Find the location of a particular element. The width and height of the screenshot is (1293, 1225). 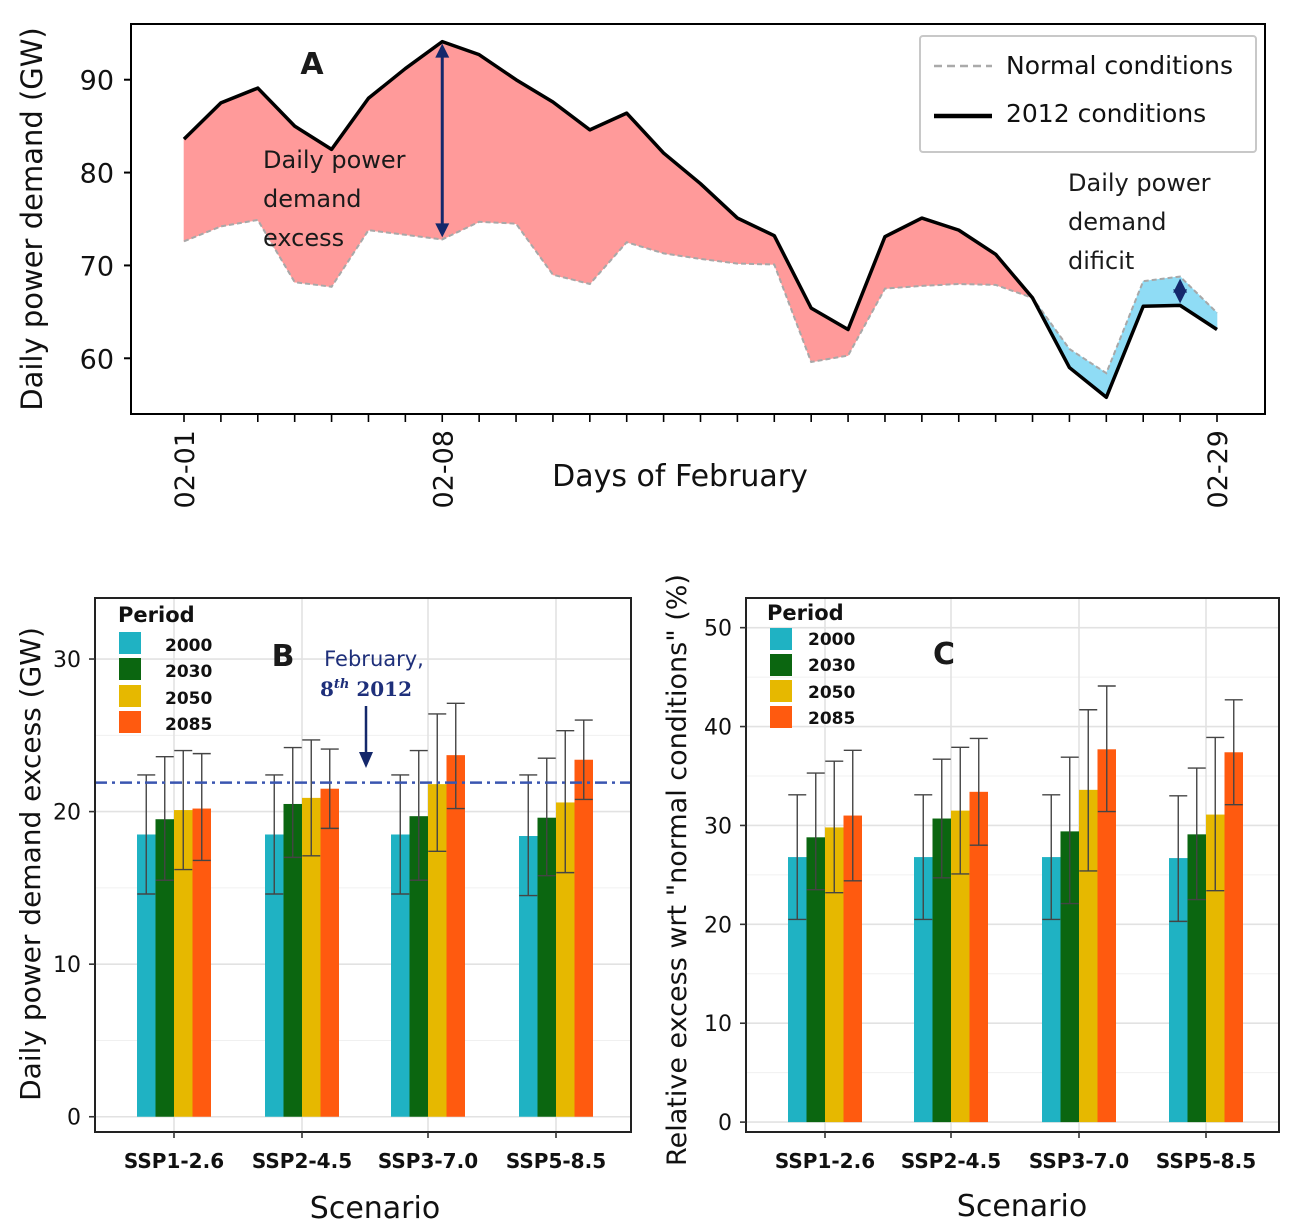

legend-c-2050: 2050 is located at coordinates (831, 693).